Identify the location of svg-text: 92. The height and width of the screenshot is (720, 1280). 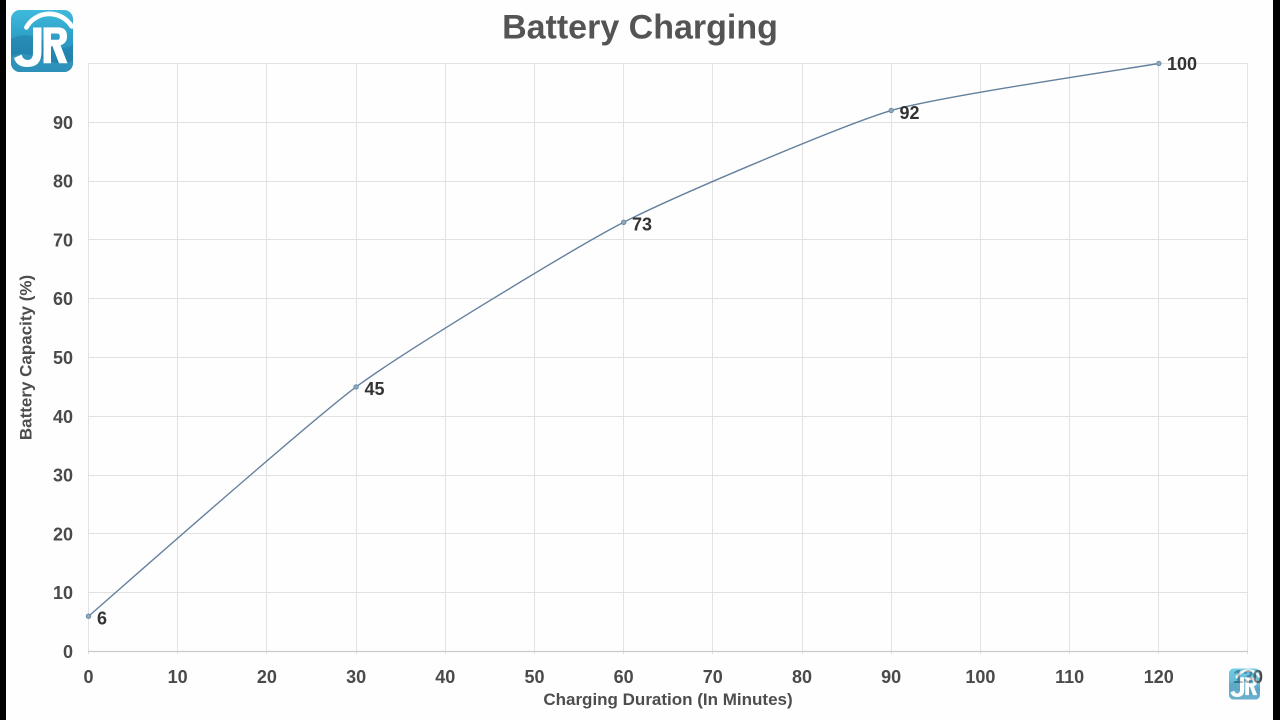
(910, 113).